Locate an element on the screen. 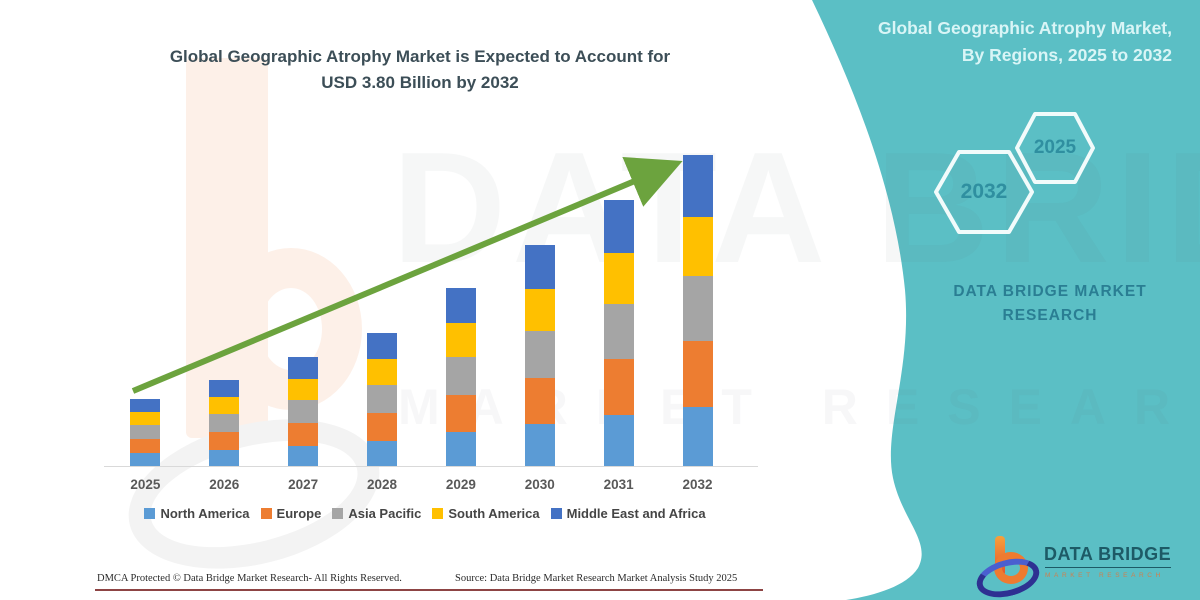 Image resolution: width=1200 pixels, height=600 pixels. logo-swoosh-shape is located at coordinates (1008, 576).